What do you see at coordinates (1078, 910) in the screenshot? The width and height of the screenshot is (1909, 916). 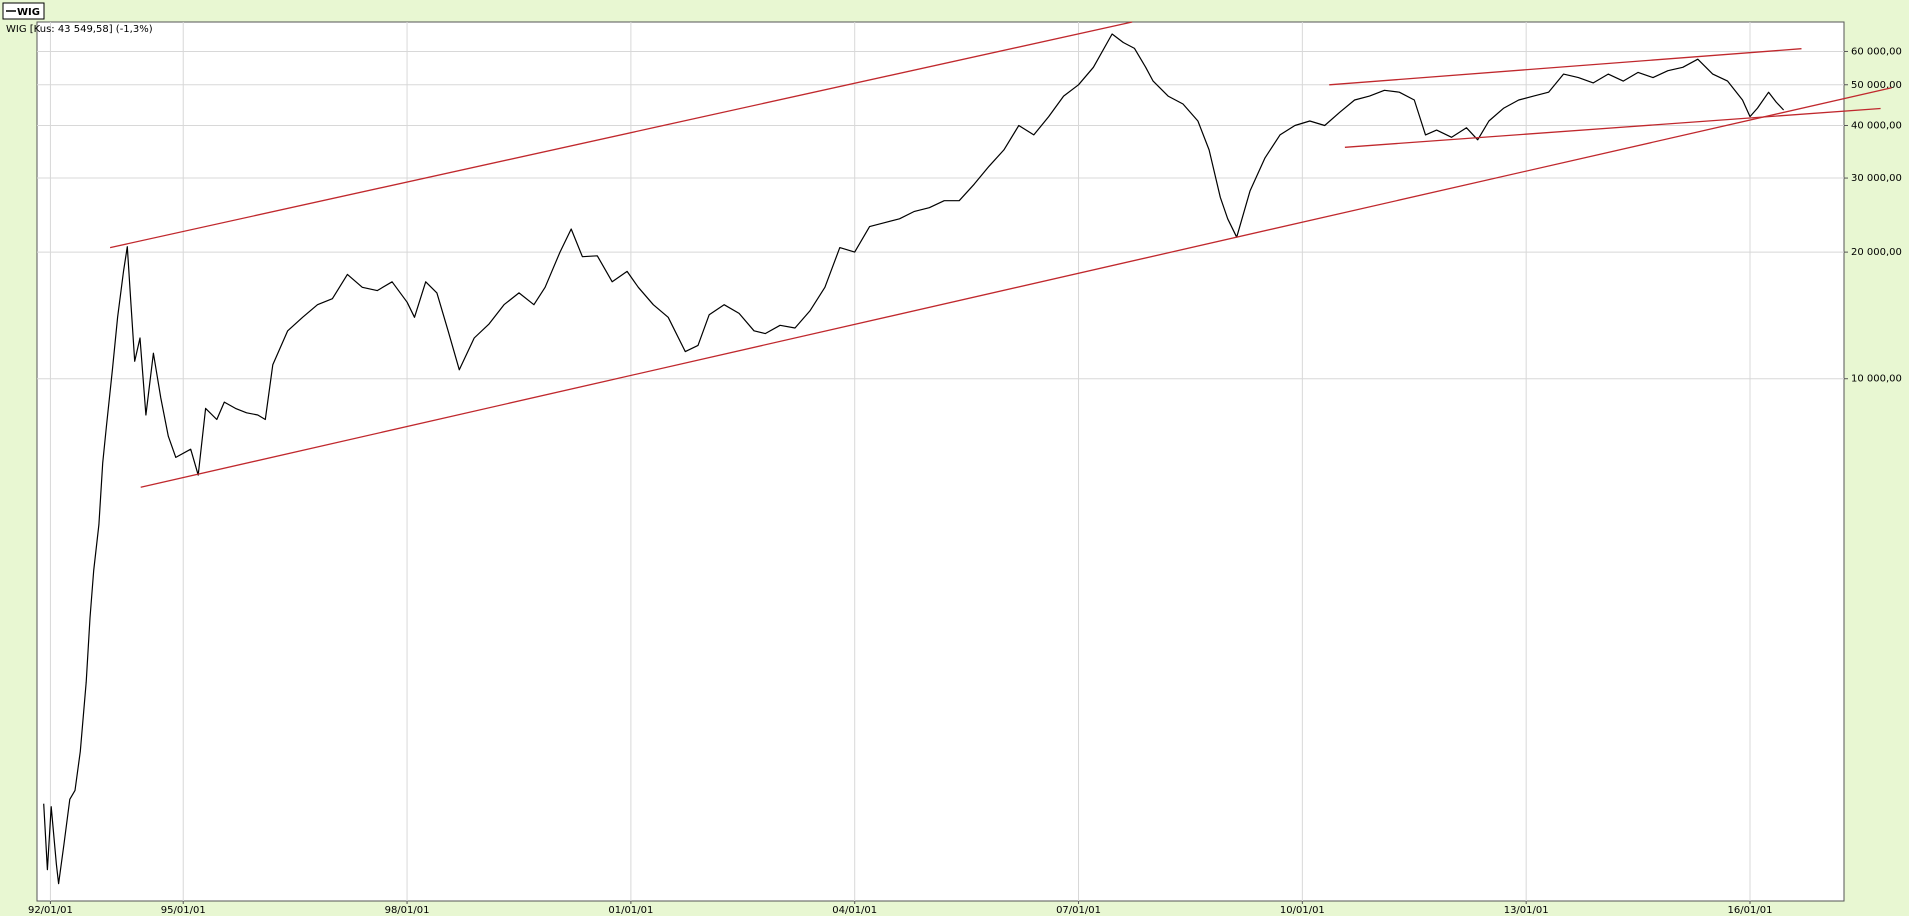 I see `x-tick-label: 07/01/01` at bounding box center [1078, 910].